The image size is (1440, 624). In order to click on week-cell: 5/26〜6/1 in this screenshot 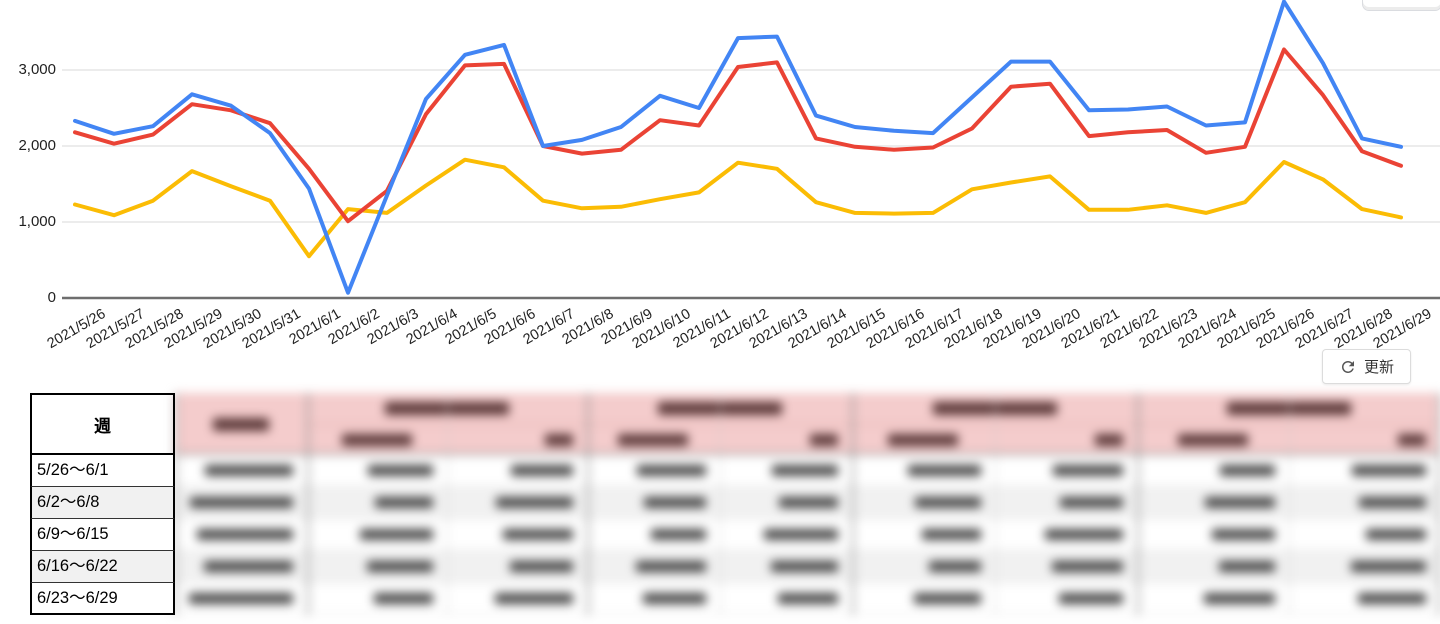, I will do `click(102, 471)`.